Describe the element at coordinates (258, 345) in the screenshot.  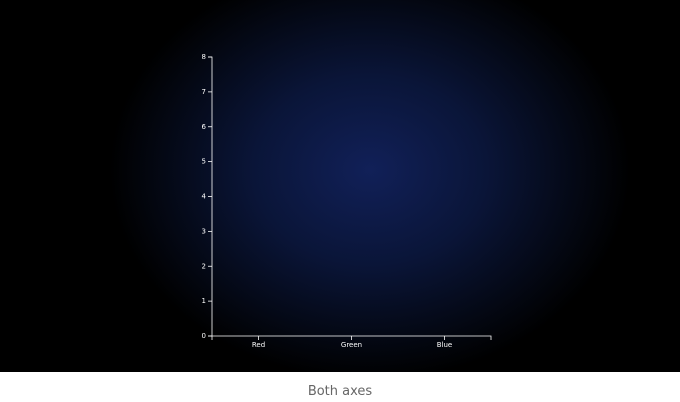
I see `x-tick-label: Red` at that location.